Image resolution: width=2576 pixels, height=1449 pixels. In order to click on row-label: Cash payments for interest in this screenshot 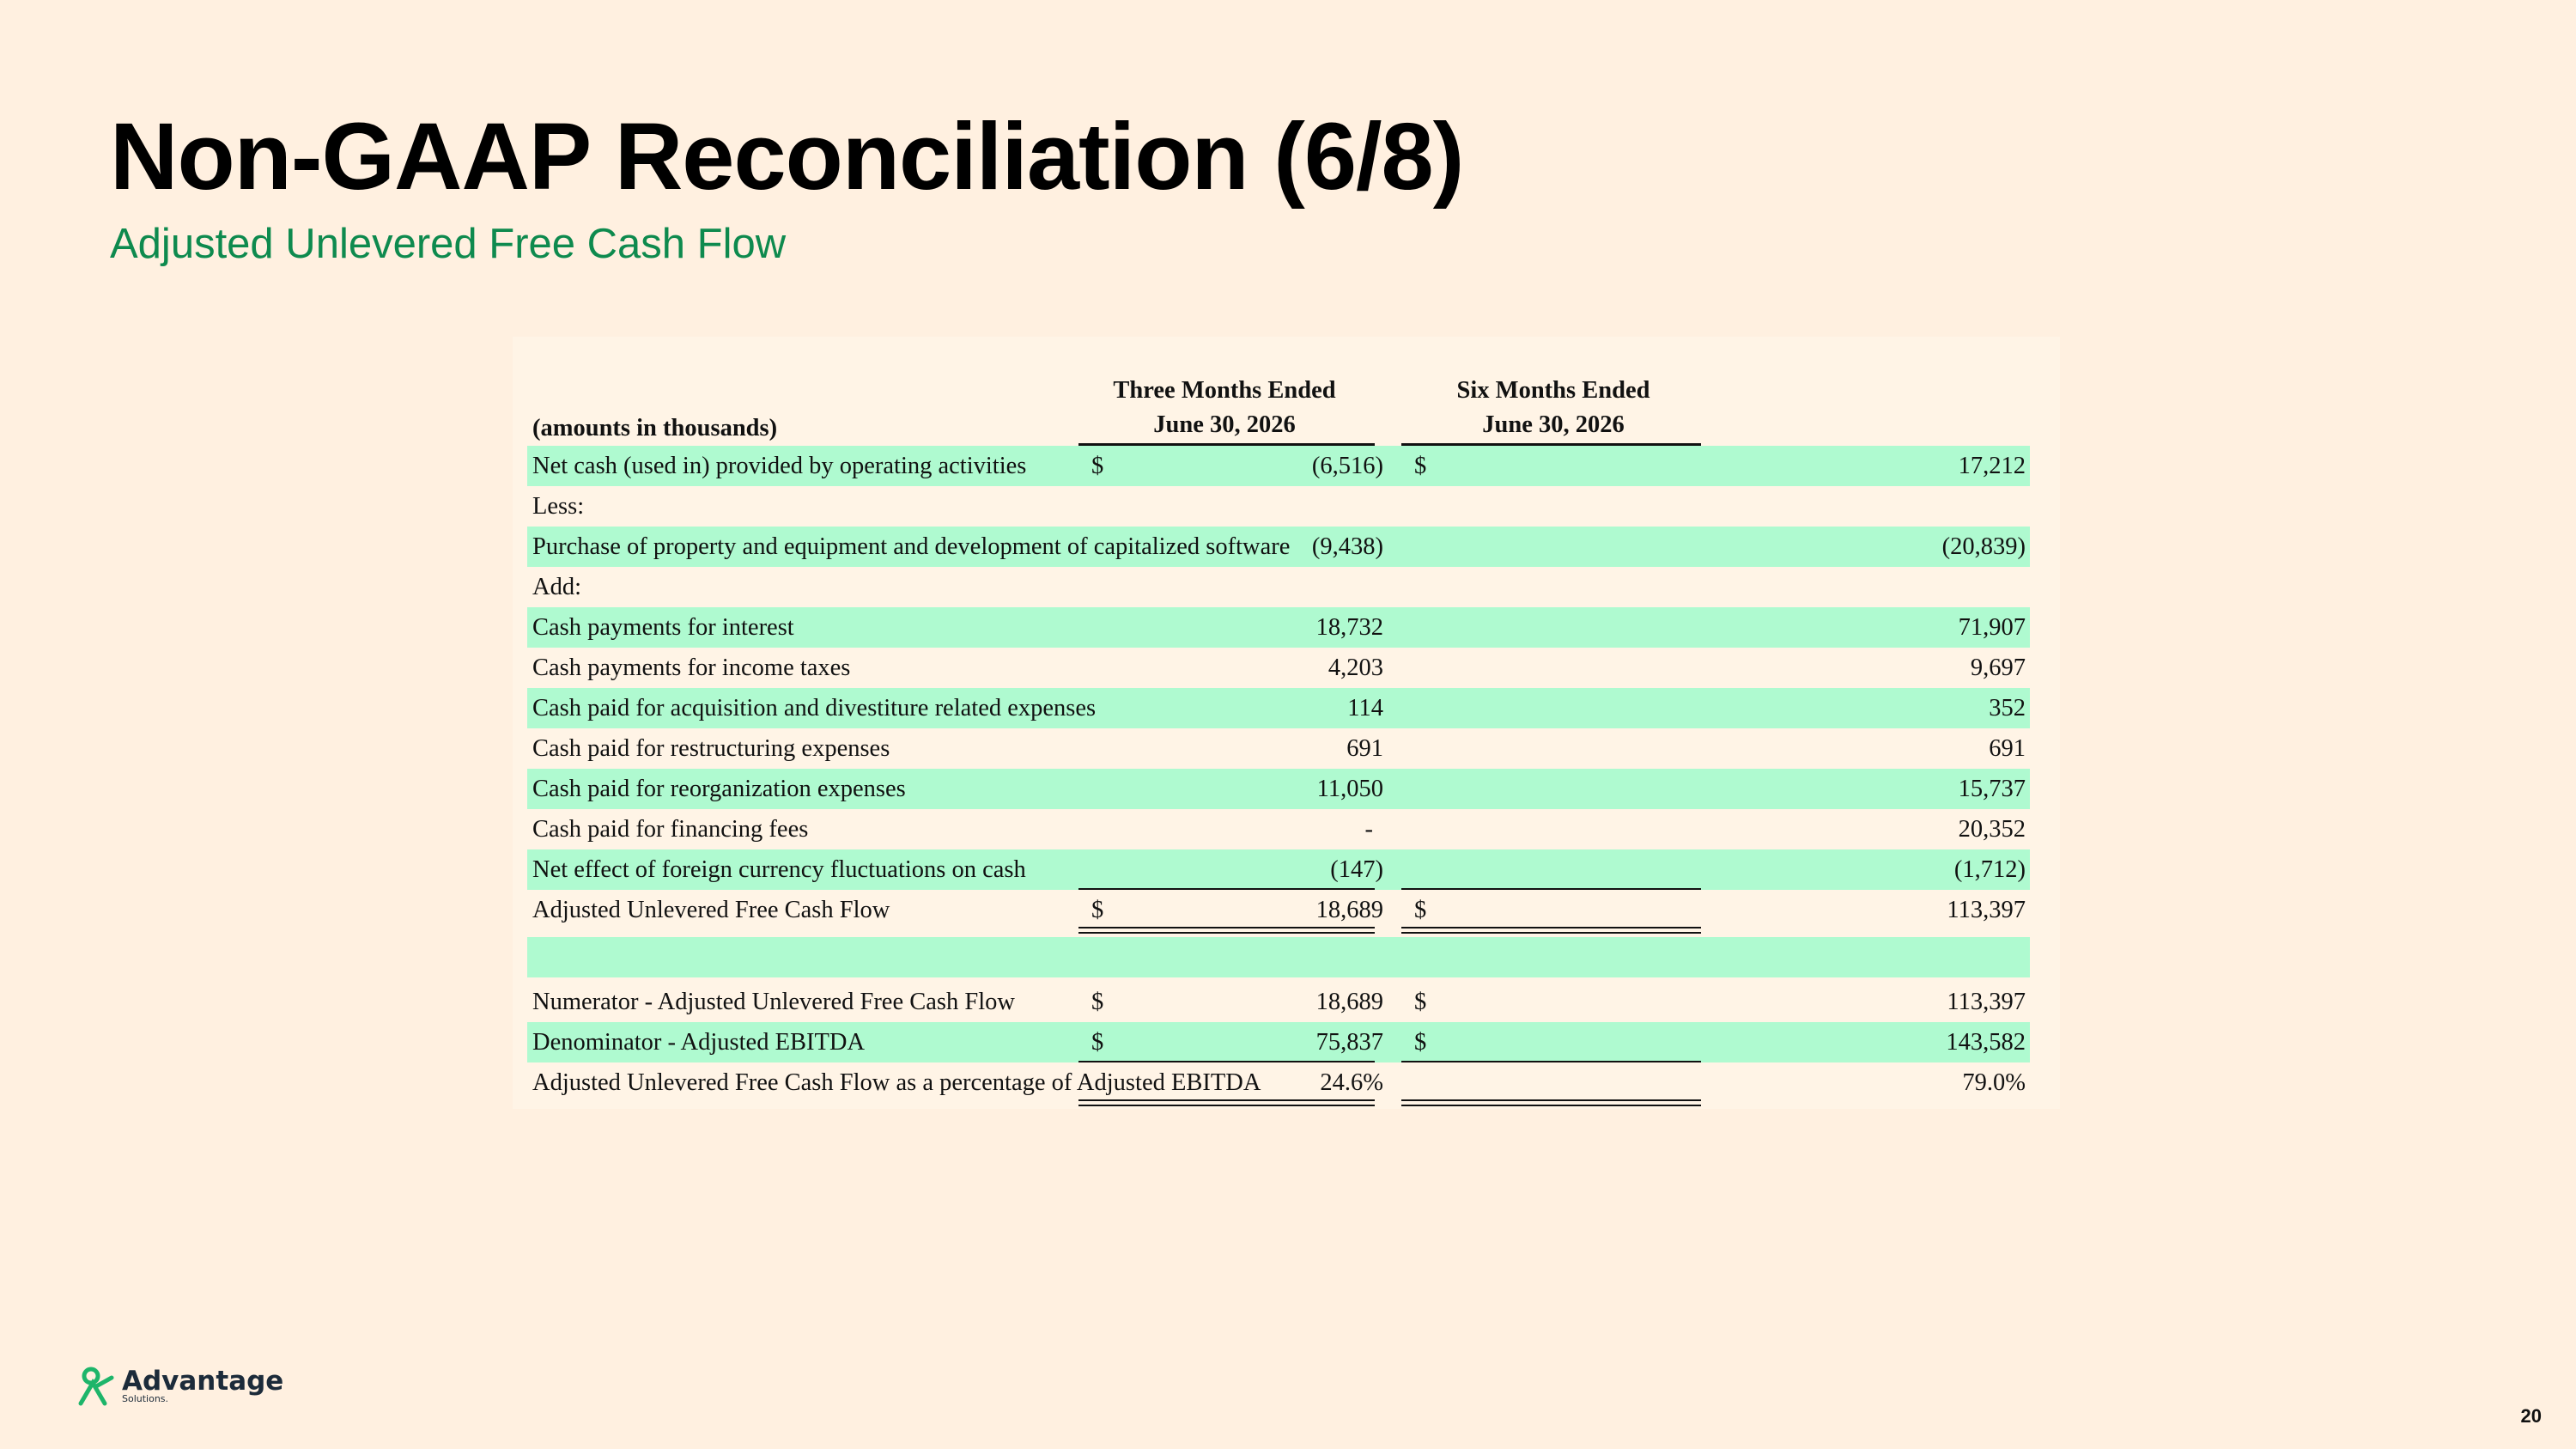, I will do `click(663, 627)`.